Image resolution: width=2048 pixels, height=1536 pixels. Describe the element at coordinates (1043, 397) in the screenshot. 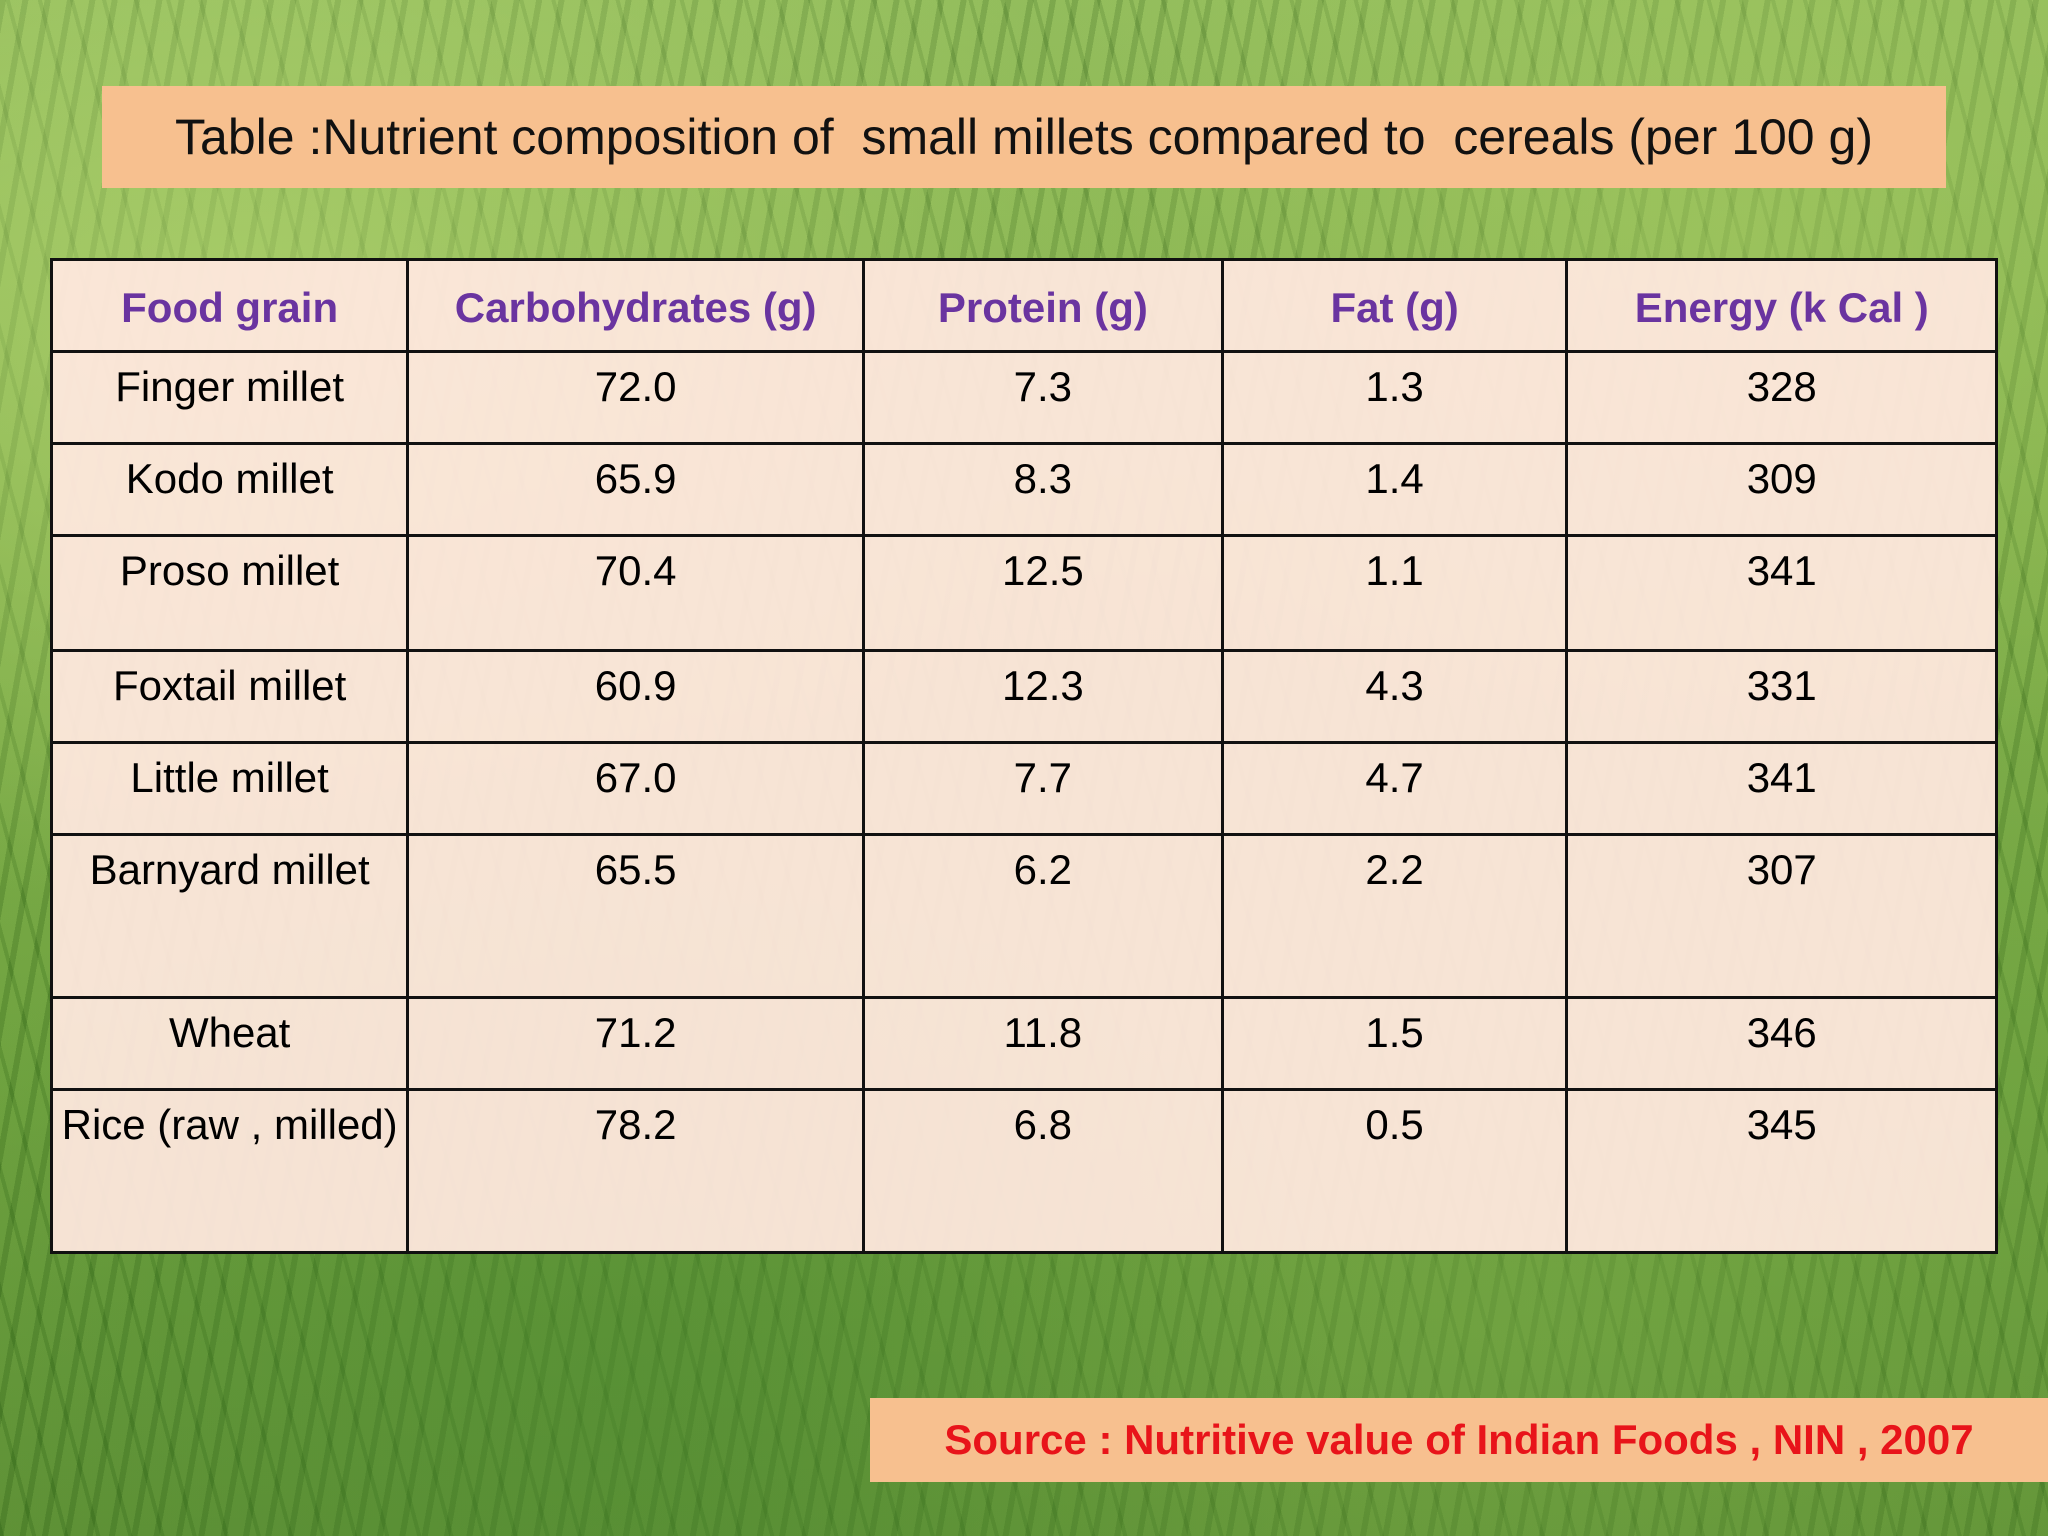

I see `cell-protein: 7.3` at that location.